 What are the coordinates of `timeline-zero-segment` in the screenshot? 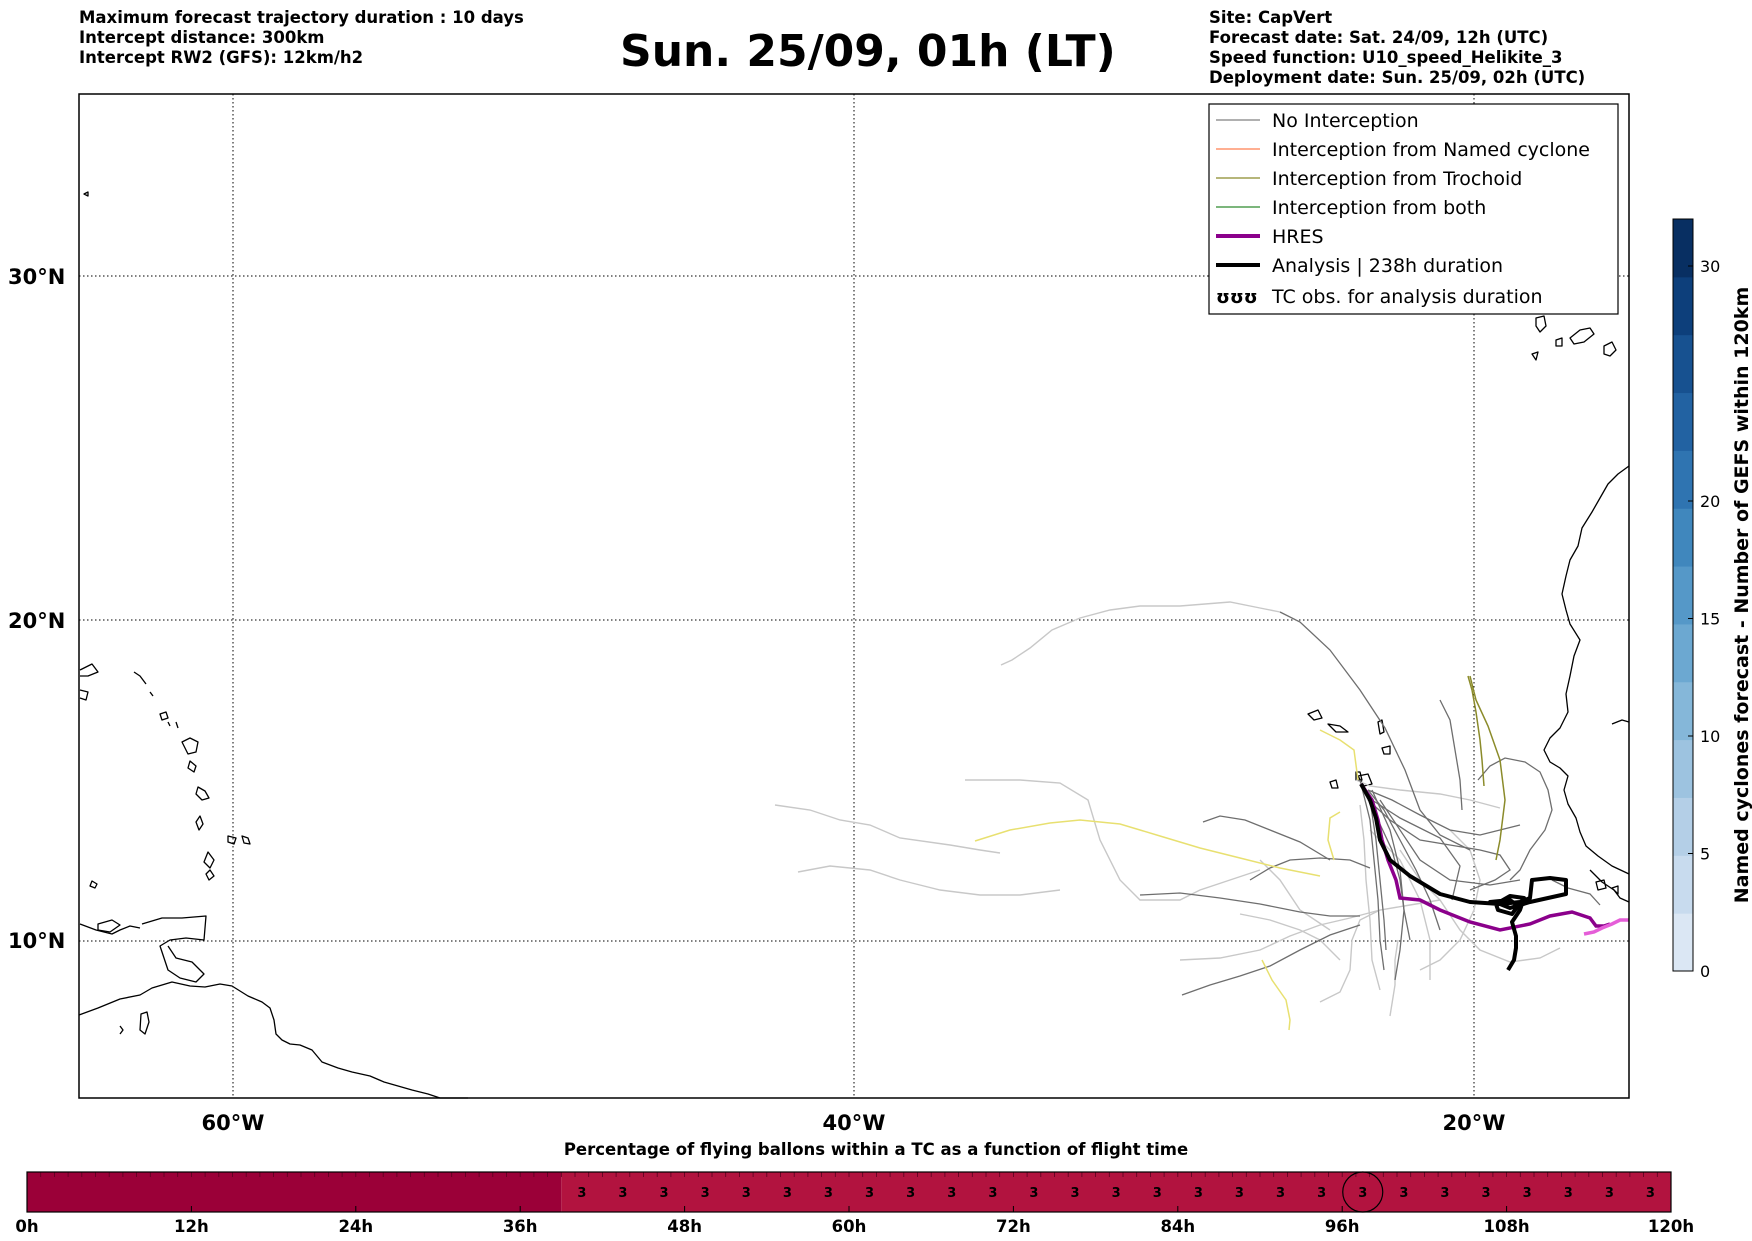 It's located at (294, 1192).